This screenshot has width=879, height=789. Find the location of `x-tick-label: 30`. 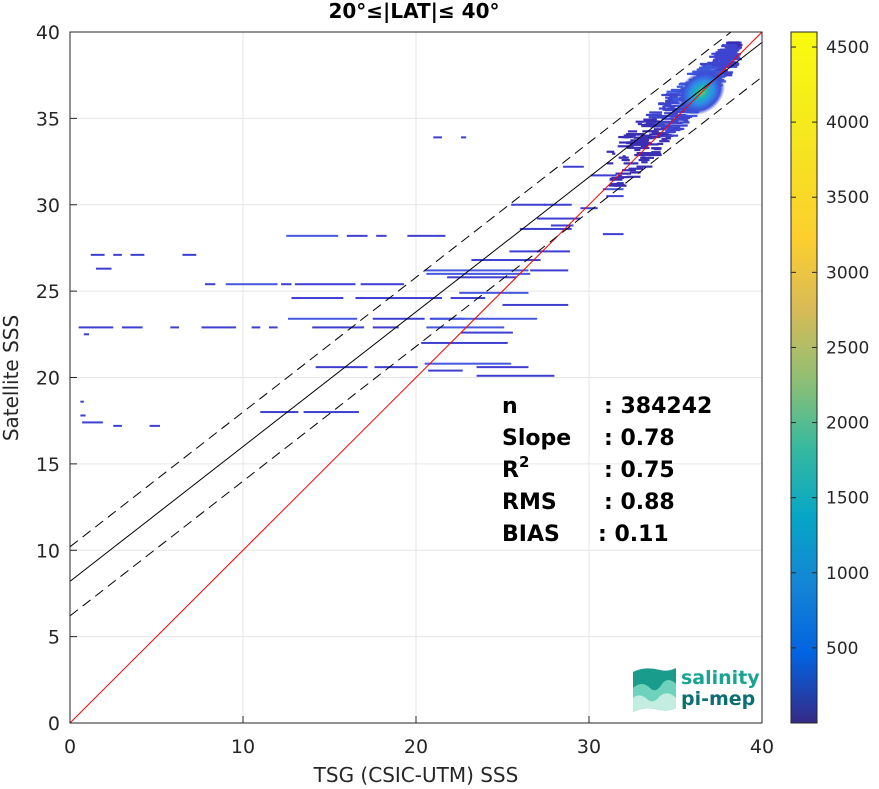

x-tick-label: 30 is located at coordinates (589, 747).